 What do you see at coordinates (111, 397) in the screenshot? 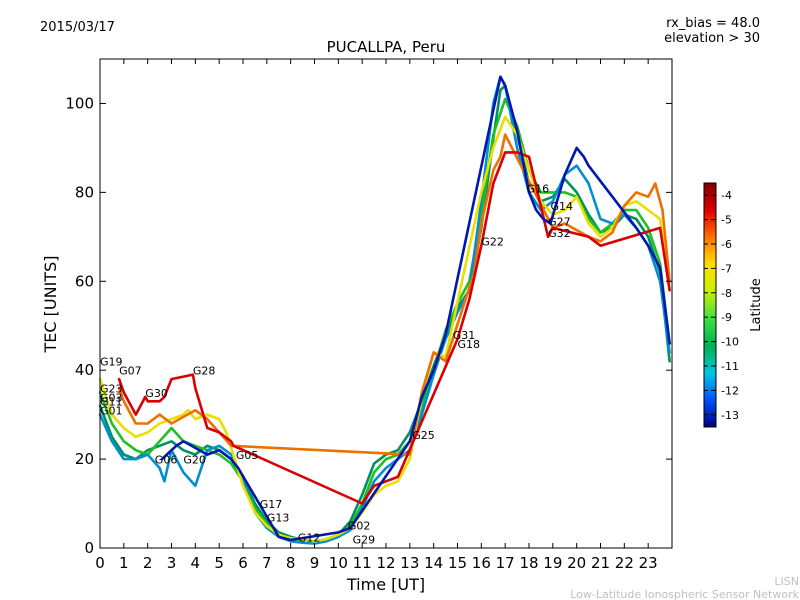
I see `satellite-label: G03` at bounding box center [111, 397].